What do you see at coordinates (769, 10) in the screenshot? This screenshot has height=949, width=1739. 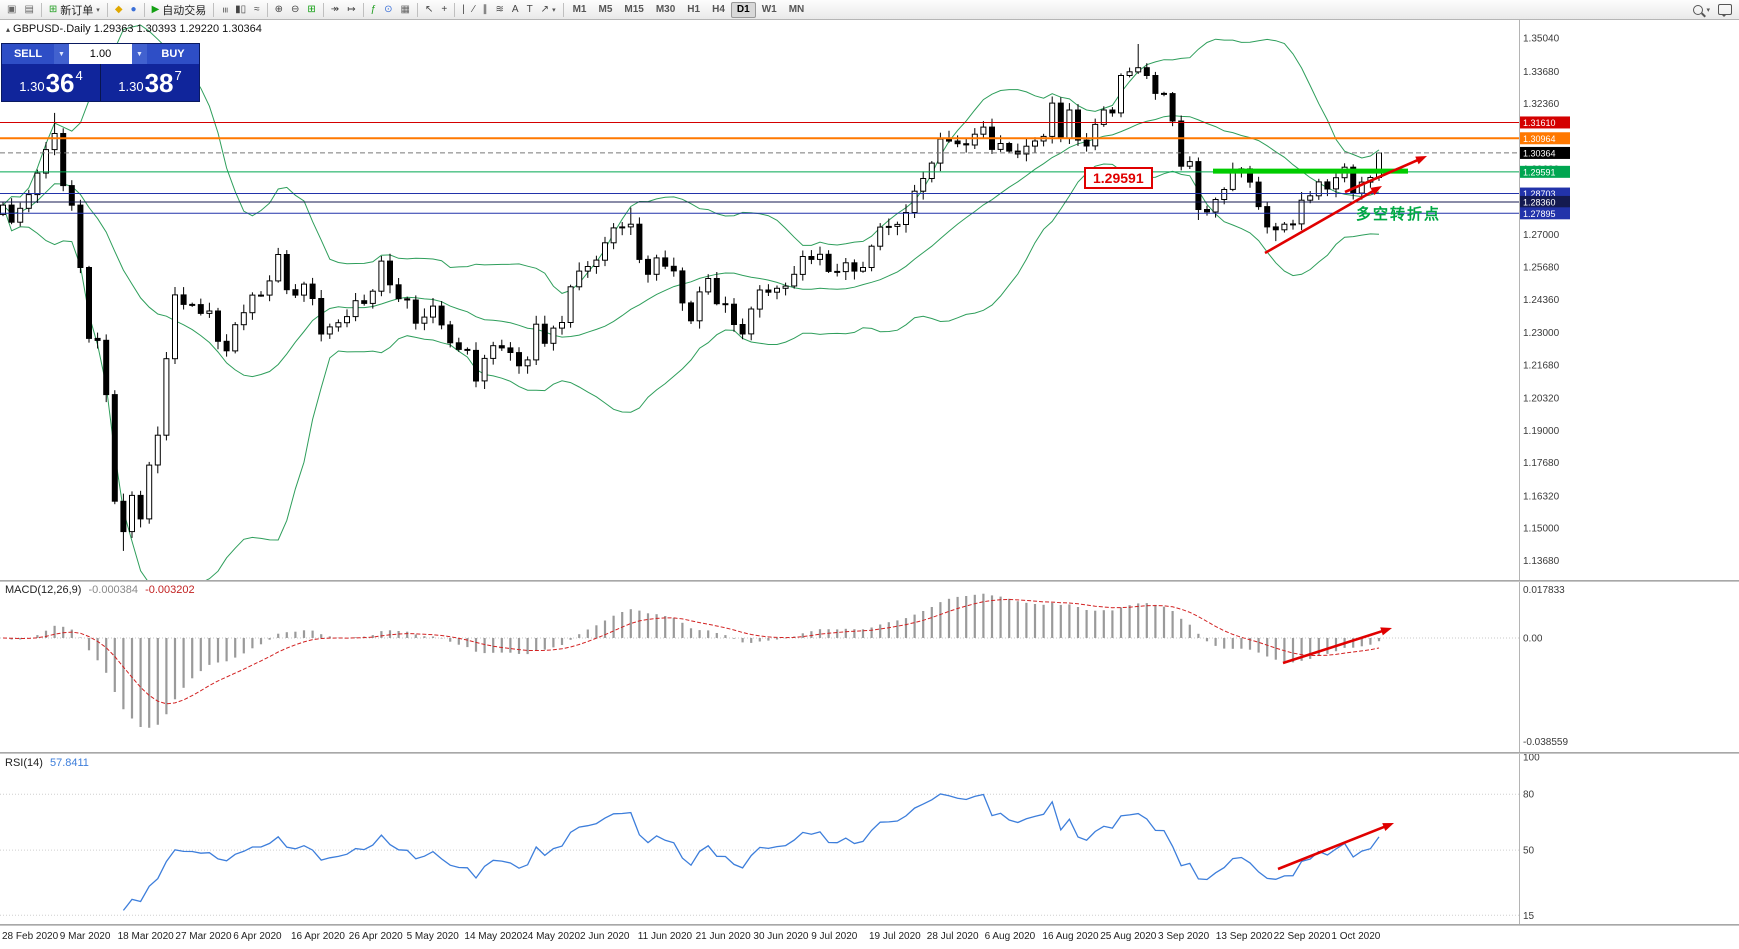 I see `timeframe-w1-button: W1` at bounding box center [769, 10].